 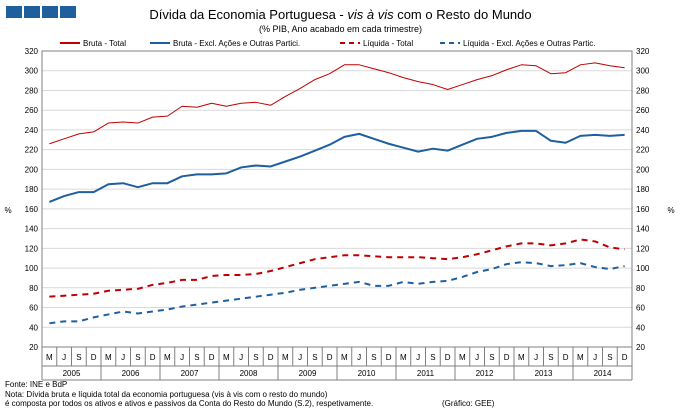 What do you see at coordinates (33, 327) in the screenshot?
I see `y-tick-label-left: 40` at bounding box center [33, 327].